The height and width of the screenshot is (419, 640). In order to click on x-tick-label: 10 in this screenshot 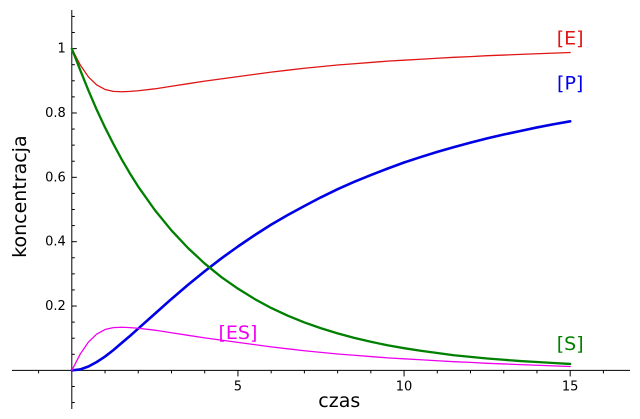, I will do `click(404, 386)`.